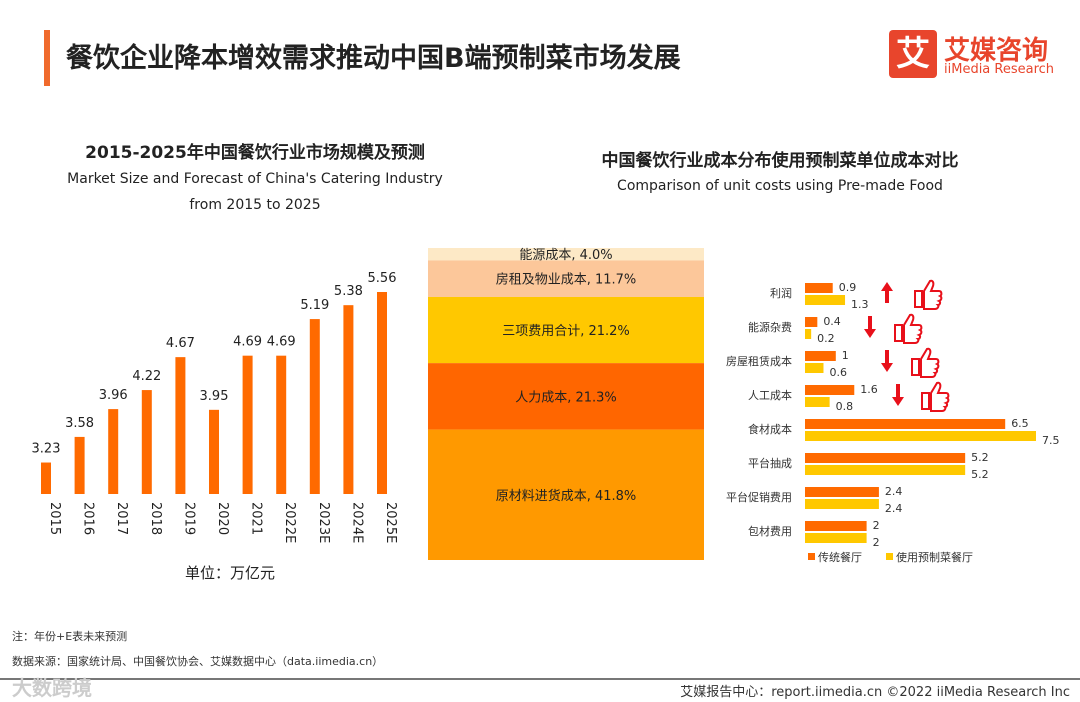 The height and width of the screenshot is (702, 1080). I want to click on logo-icon: 艾, so click(913, 54).